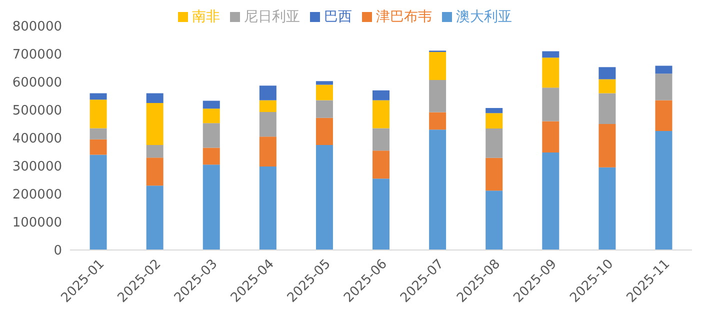 This screenshot has height=320, width=720. Describe the element at coordinates (37, 111) in the screenshot. I see `y-tick-label: 500000` at that location.